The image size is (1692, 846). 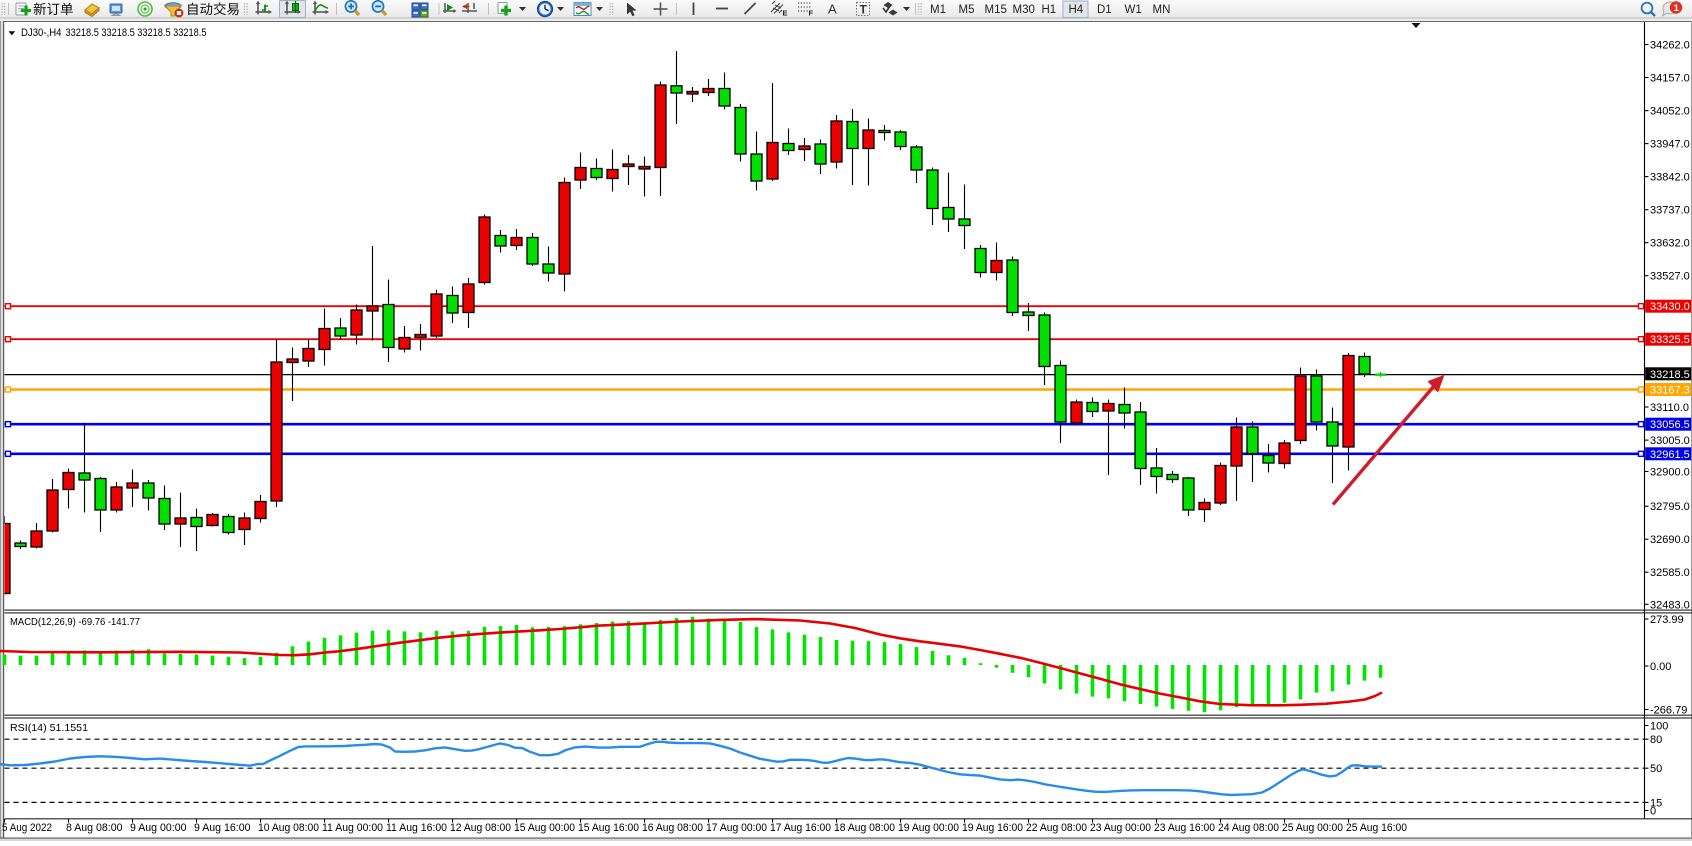 What do you see at coordinates (967, 10) in the screenshot?
I see `svg-text: M5` at bounding box center [967, 10].